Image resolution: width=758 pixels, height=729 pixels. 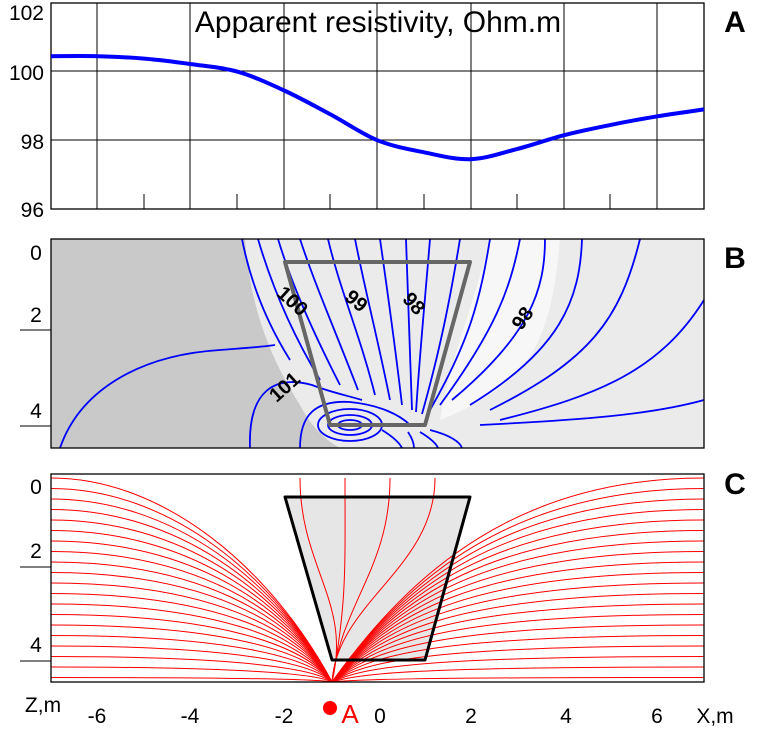 What do you see at coordinates (378, 22) in the screenshot?
I see `panel-a-title: Apparent resistivity, Ohm.m` at bounding box center [378, 22].